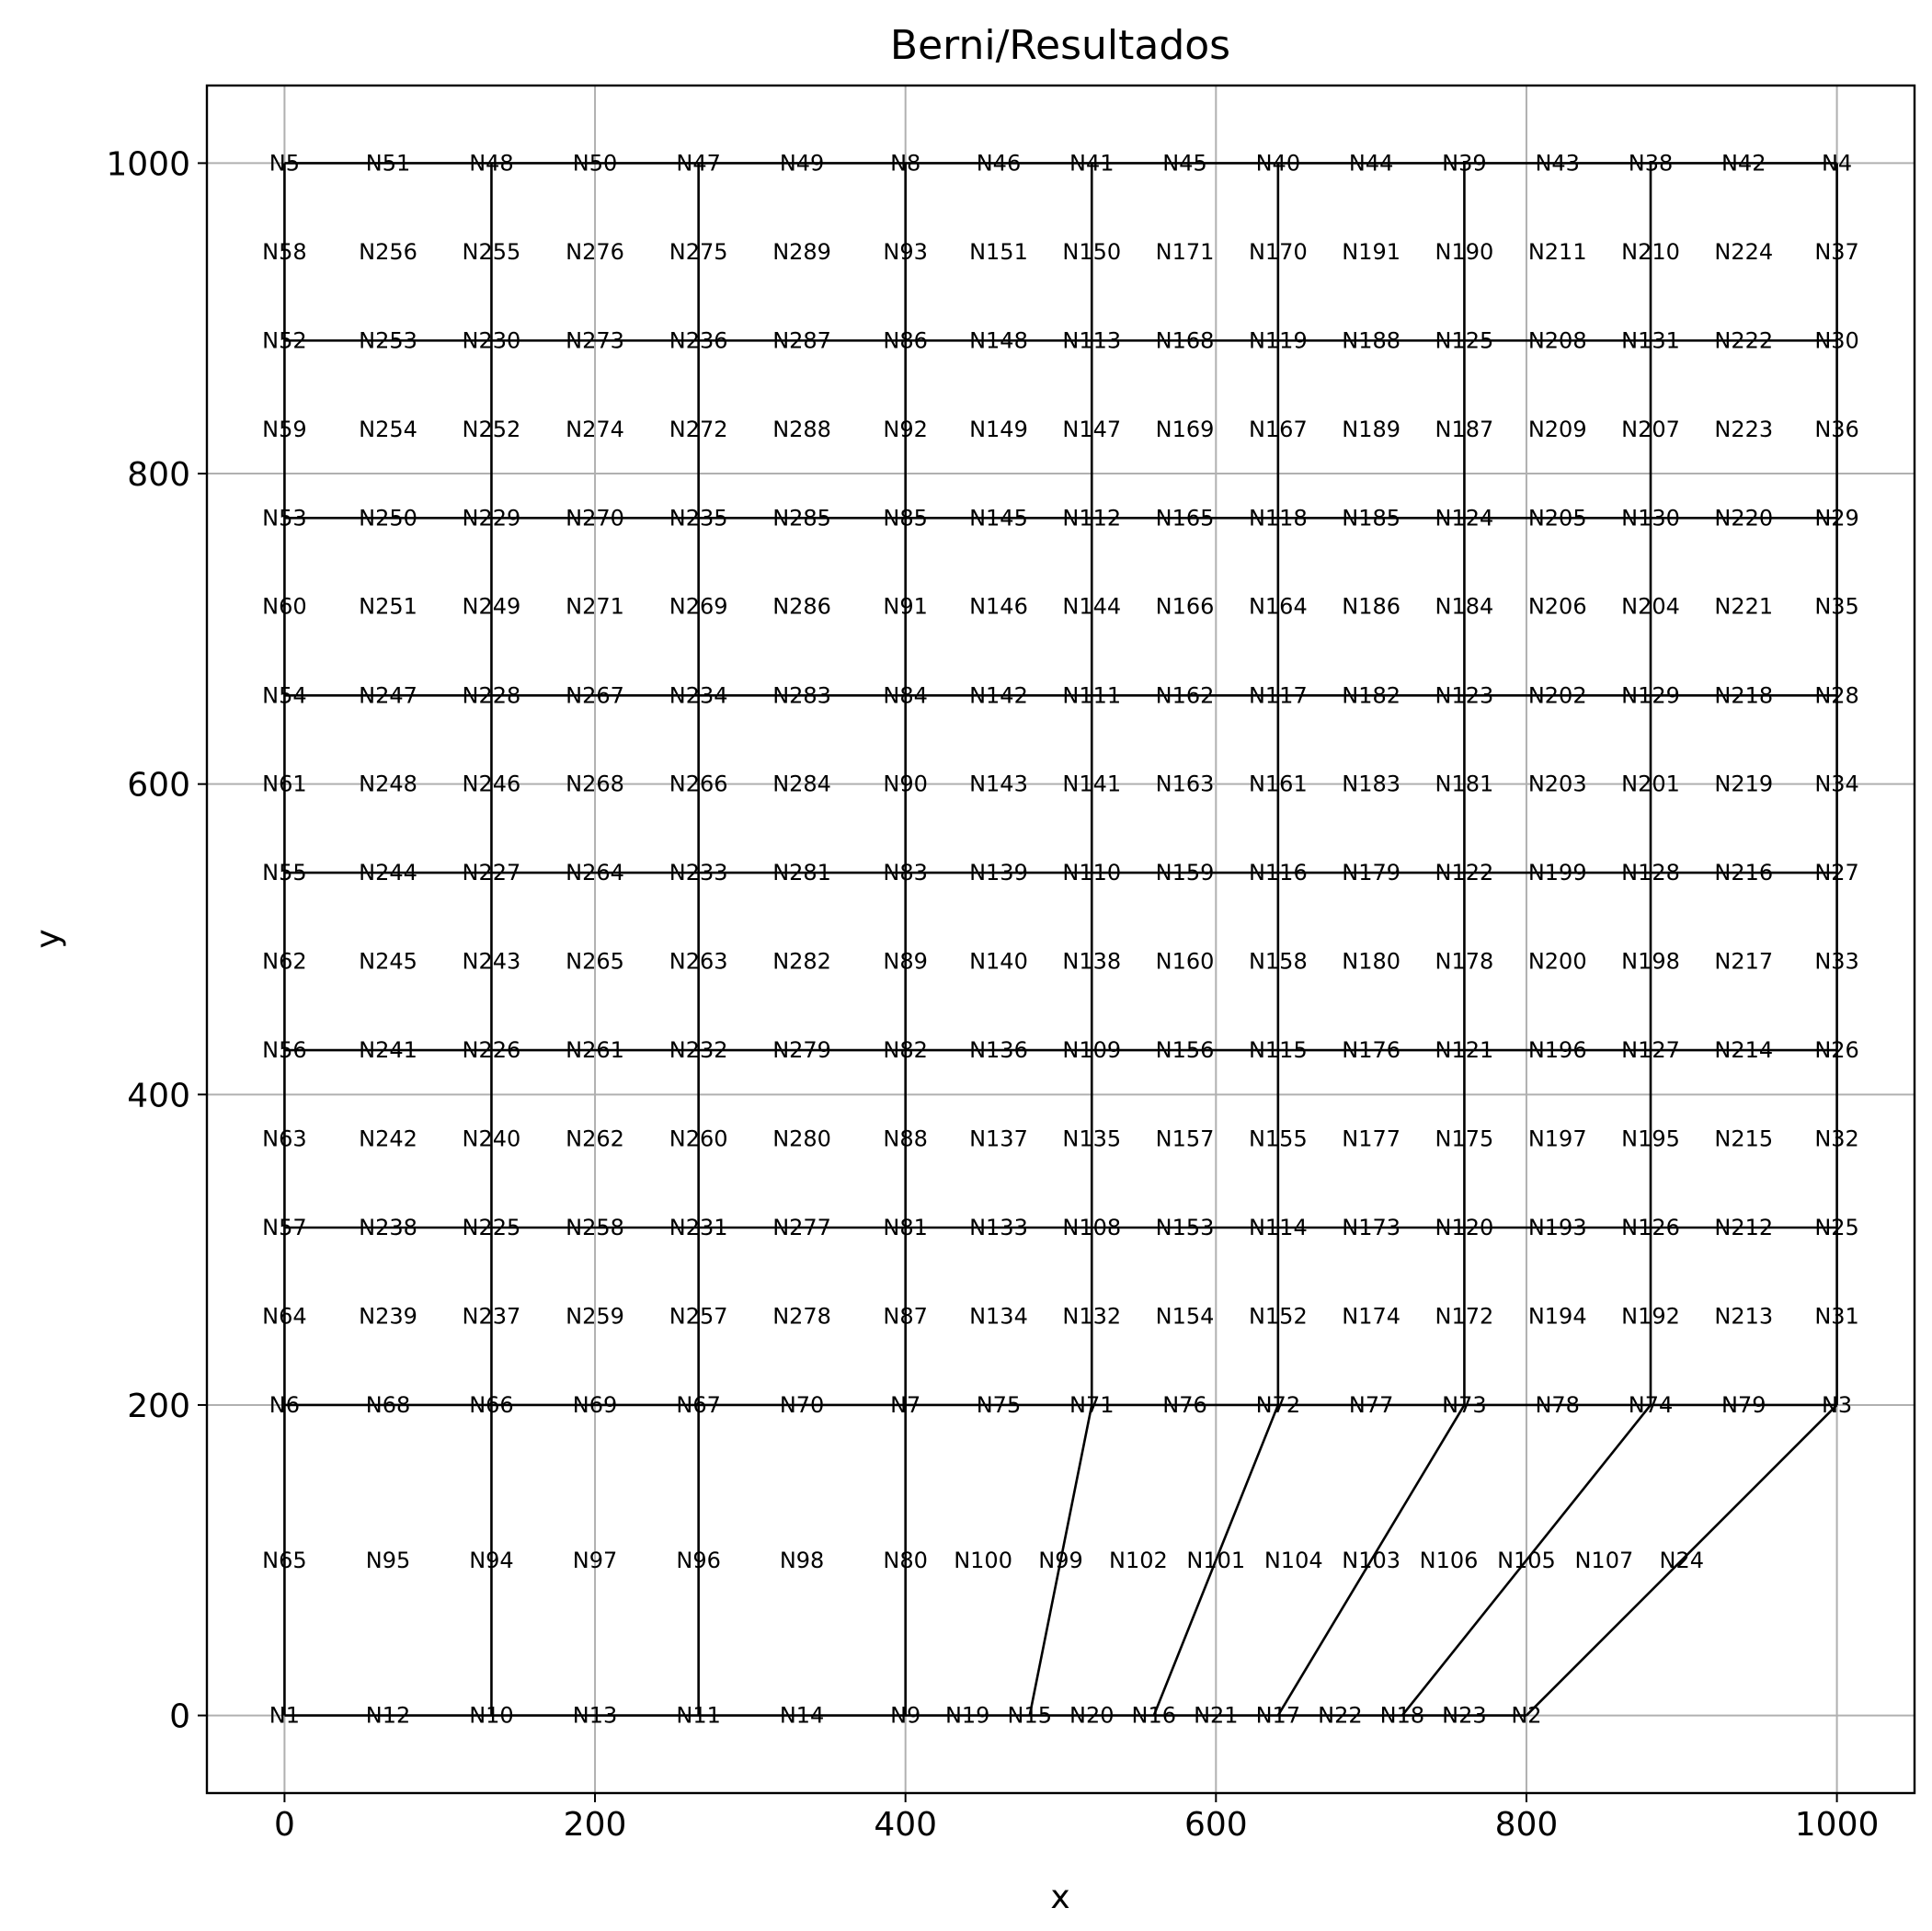 Image resolution: width=1932 pixels, height=1931 pixels. Describe the element at coordinates (1837, 1405) in the screenshot. I see `node-label-n3: N3` at that location.